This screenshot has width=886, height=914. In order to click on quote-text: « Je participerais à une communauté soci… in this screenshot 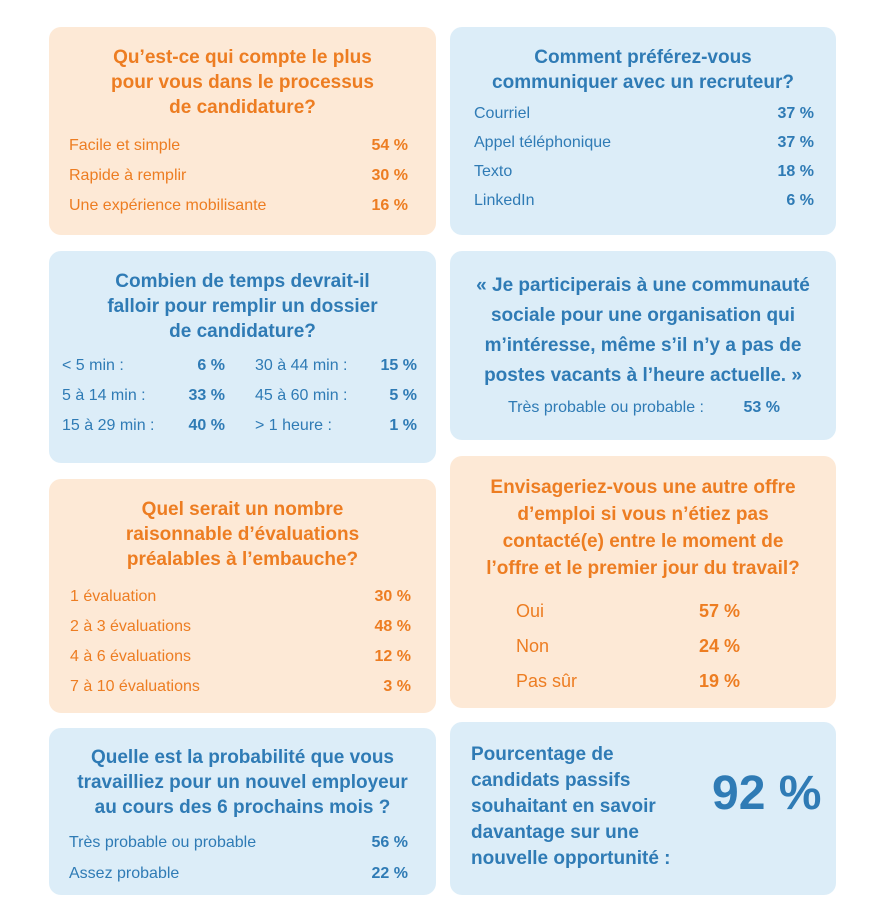, I will do `click(643, 330)`.